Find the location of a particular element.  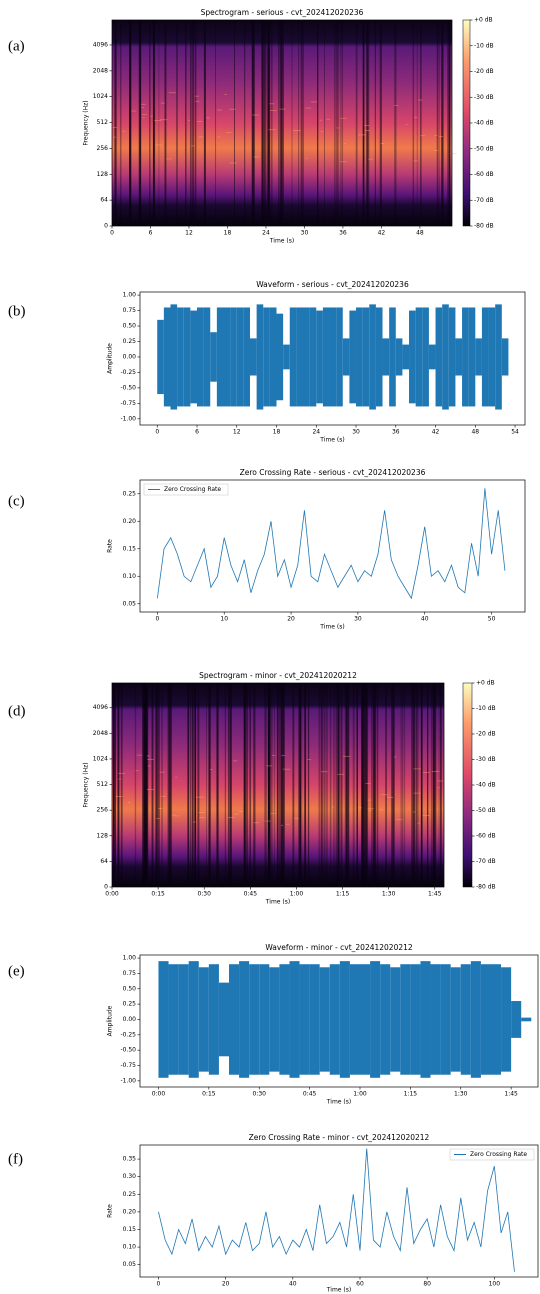

y-tick-label: 2048 is located at coordinates (100, 70).